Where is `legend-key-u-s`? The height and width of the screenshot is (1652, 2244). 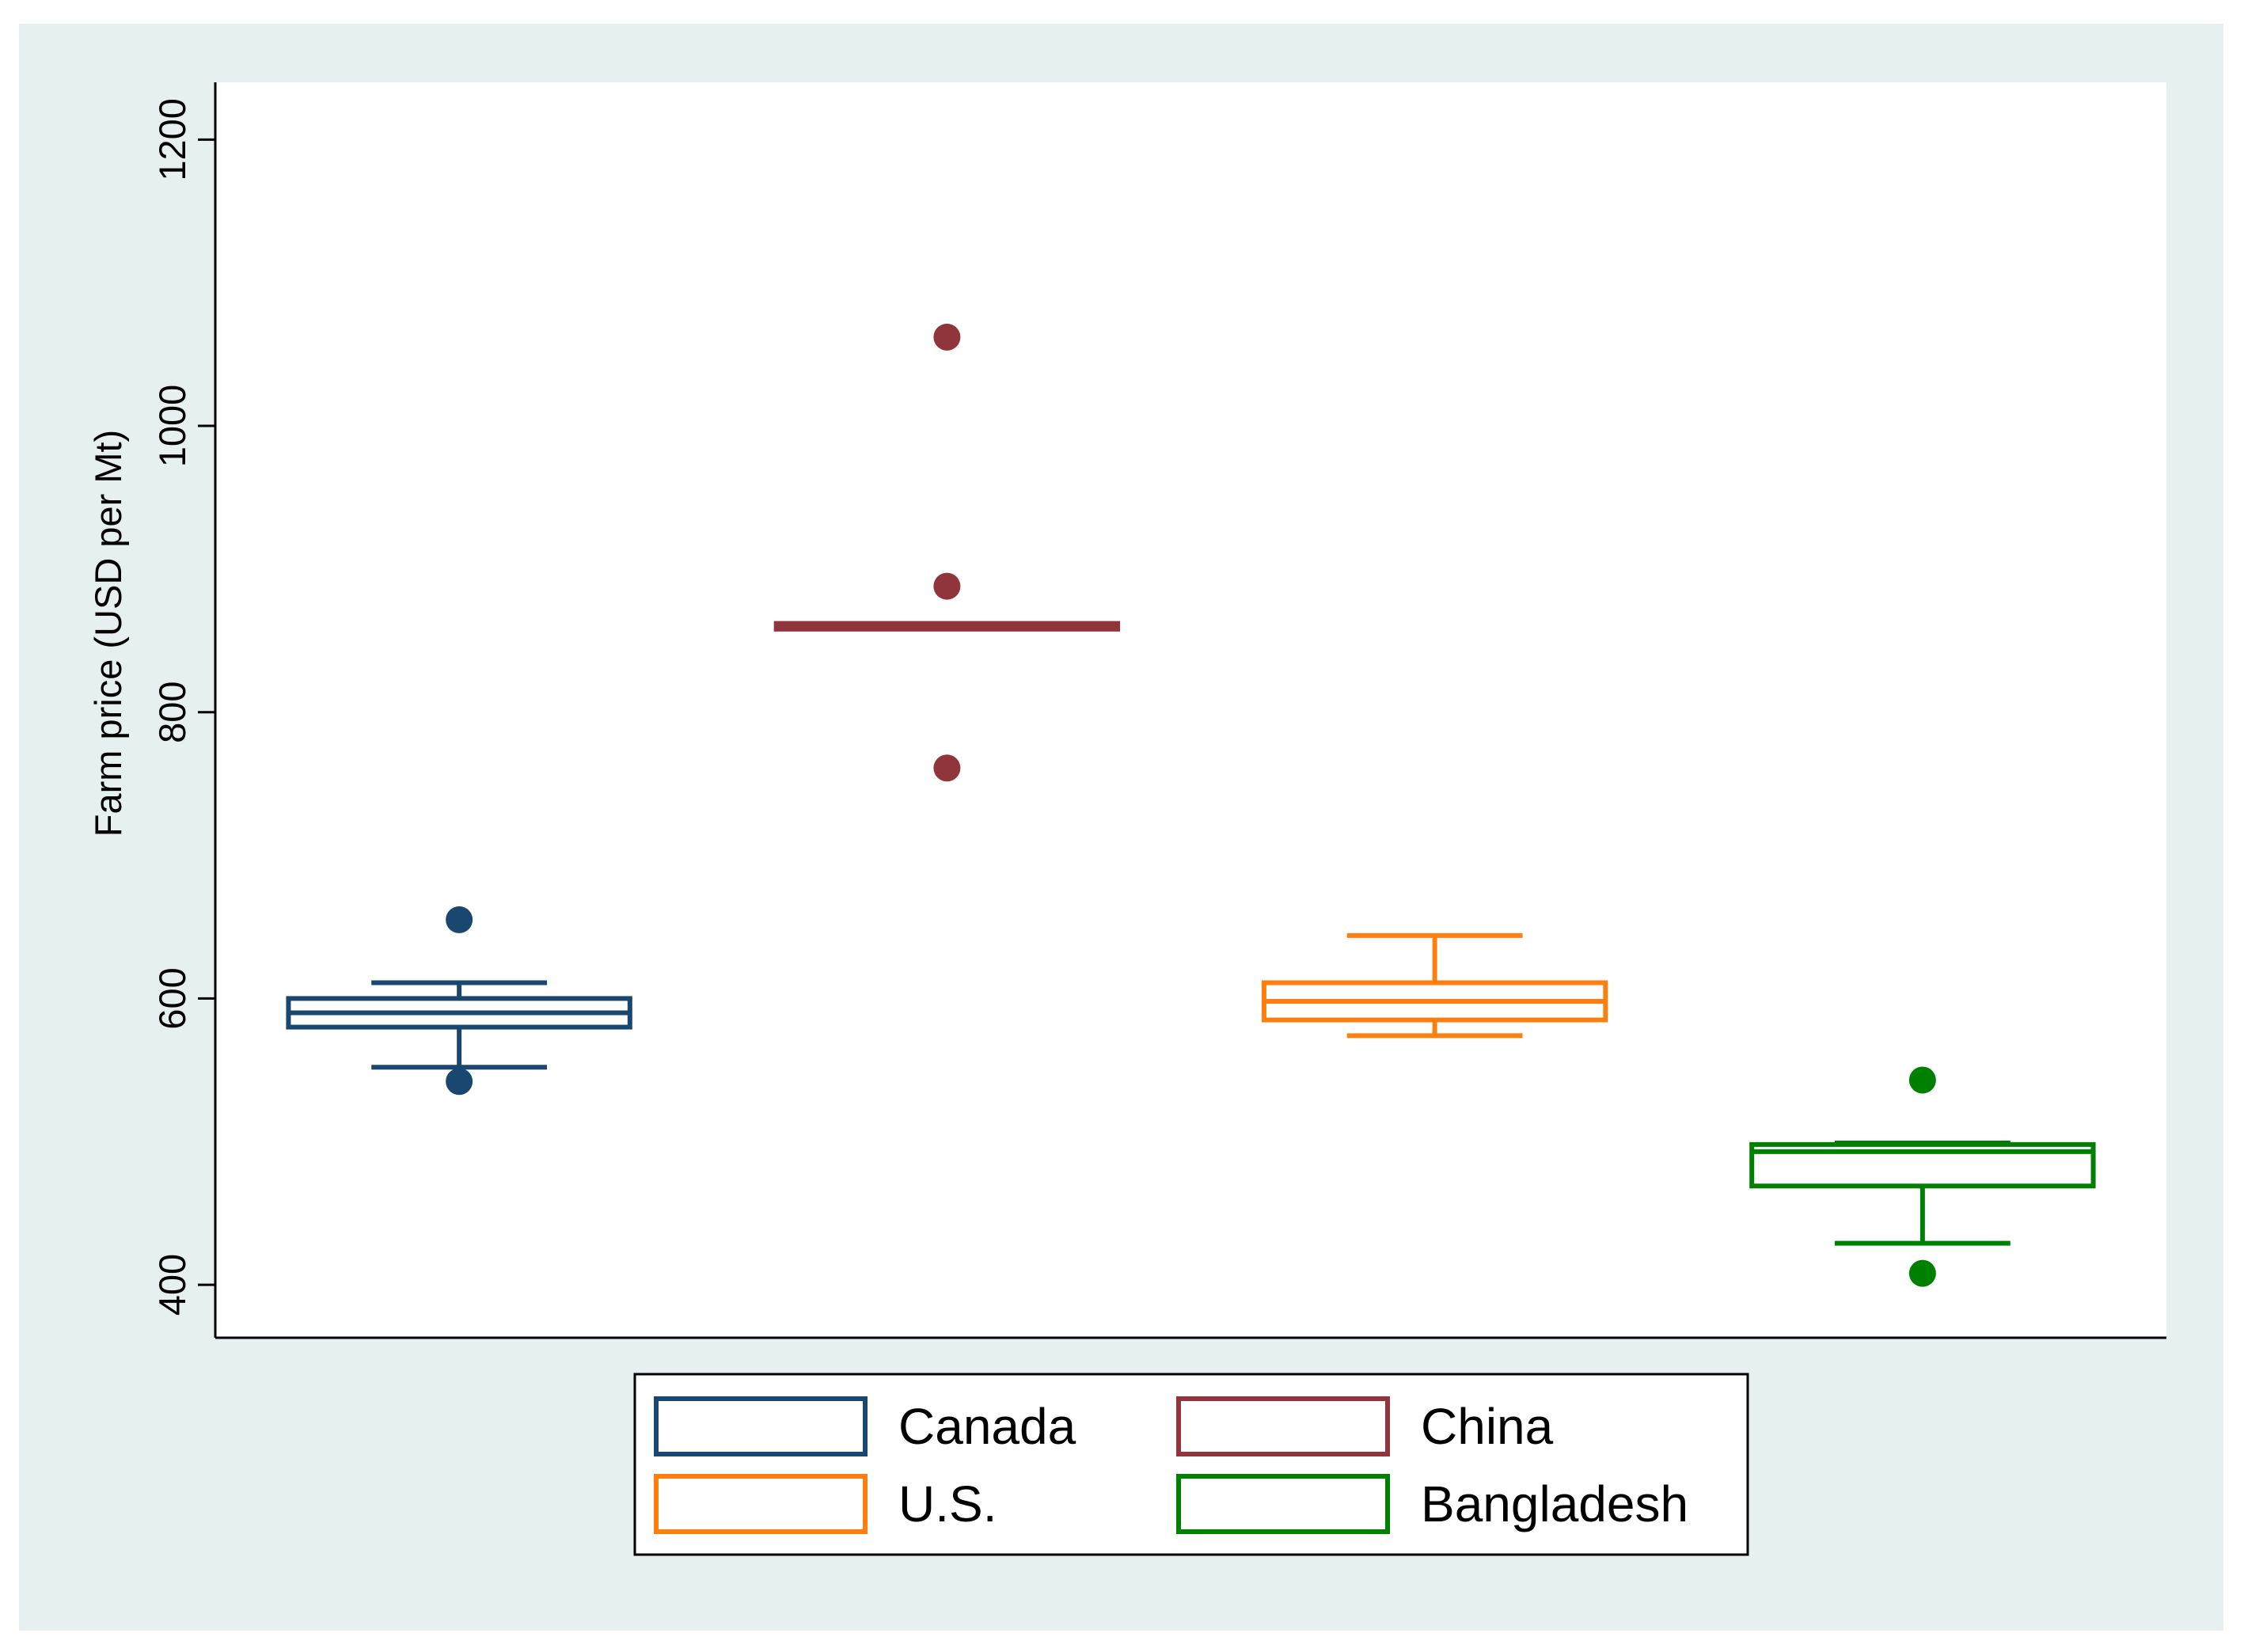 legend-key-u-s is located at coordinates (761, 1504).